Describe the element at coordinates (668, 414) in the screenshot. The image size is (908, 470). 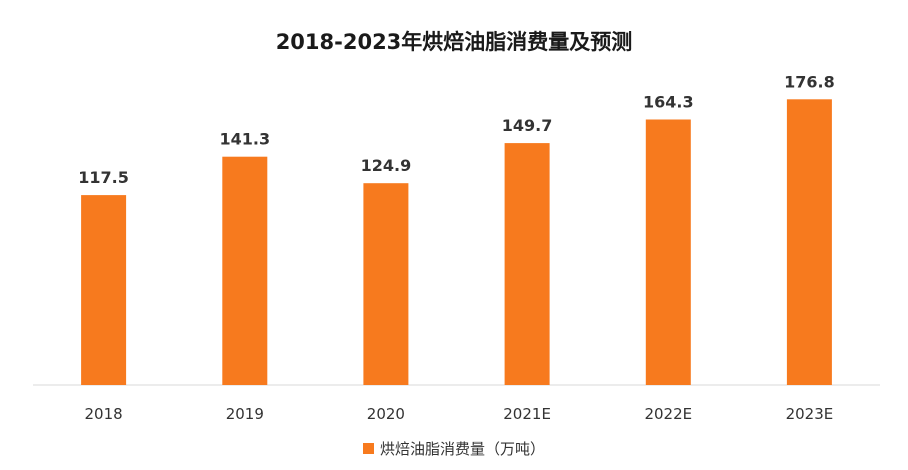
I see `x-tick-label-2022E: 2022E` at that location.